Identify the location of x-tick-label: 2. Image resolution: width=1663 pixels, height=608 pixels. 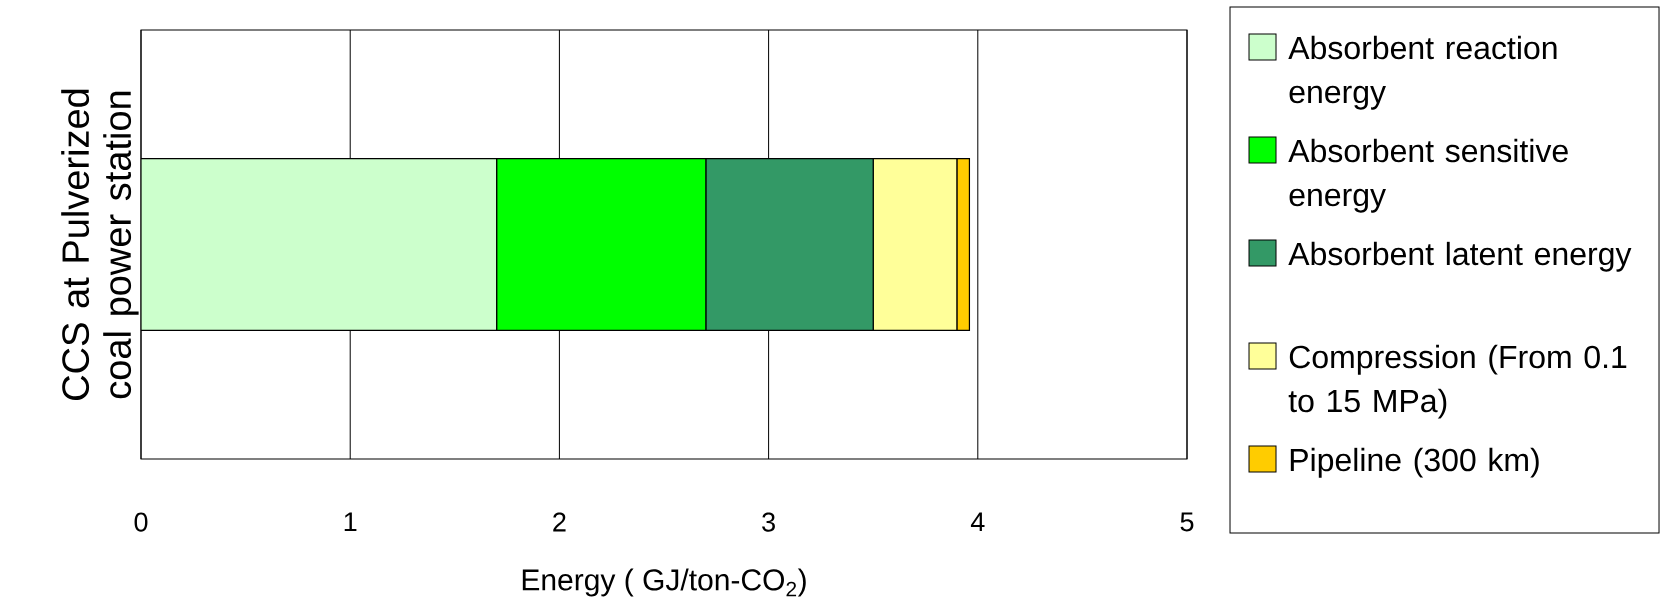
(559, 522).